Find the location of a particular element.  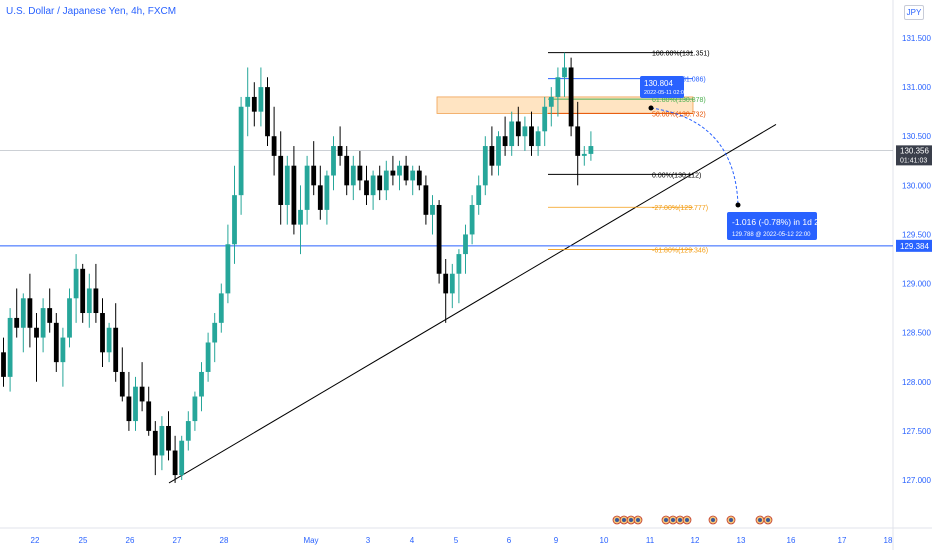

date-tick-label: 22 is located at coordinates (35, 540).